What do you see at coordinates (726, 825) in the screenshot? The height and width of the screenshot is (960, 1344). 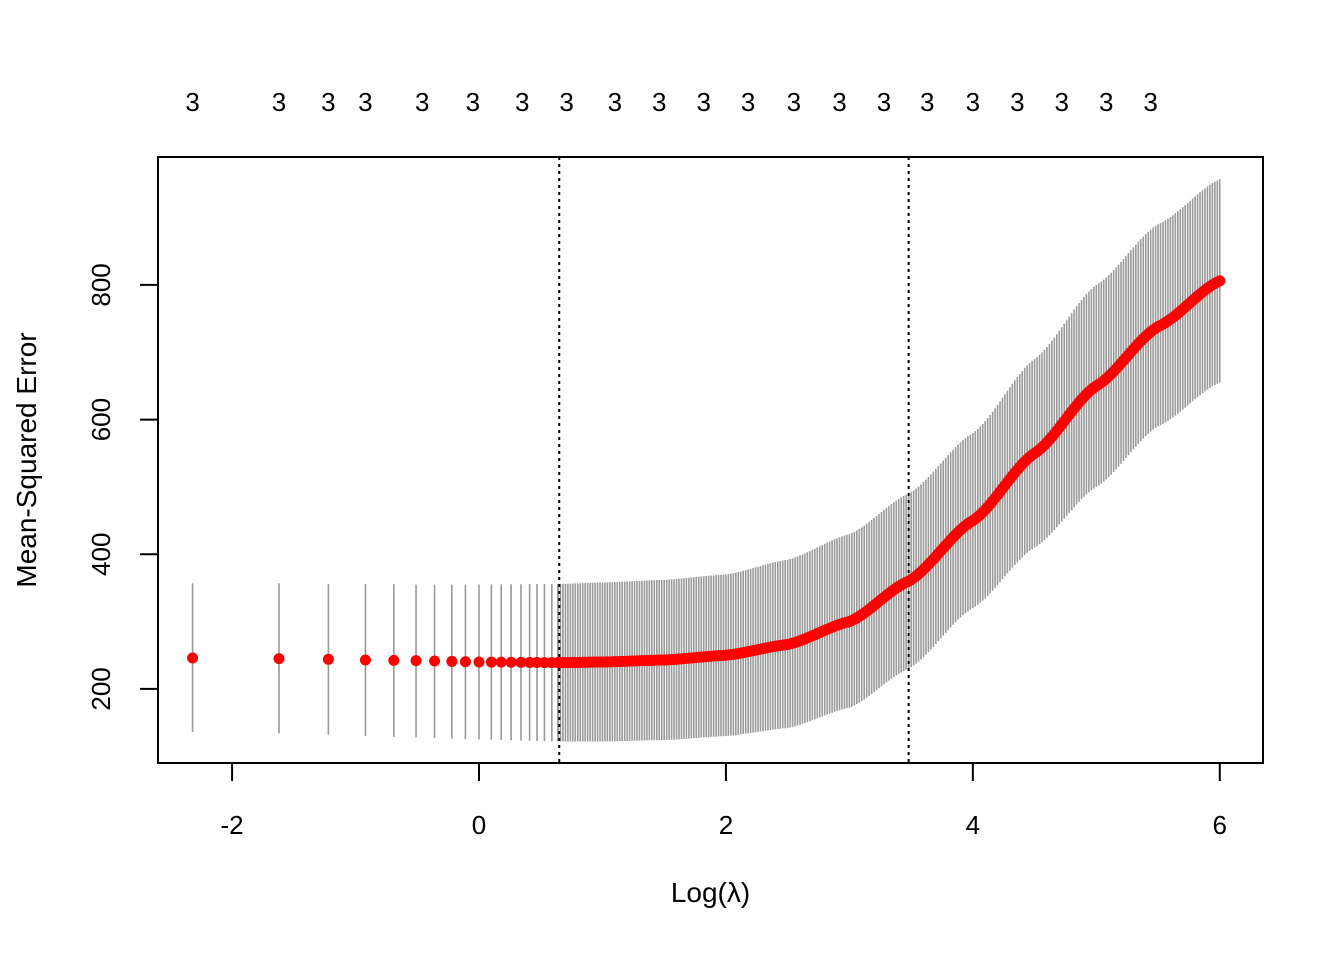 I see `x-tick-label: 2` at bounding box center [726, 825].